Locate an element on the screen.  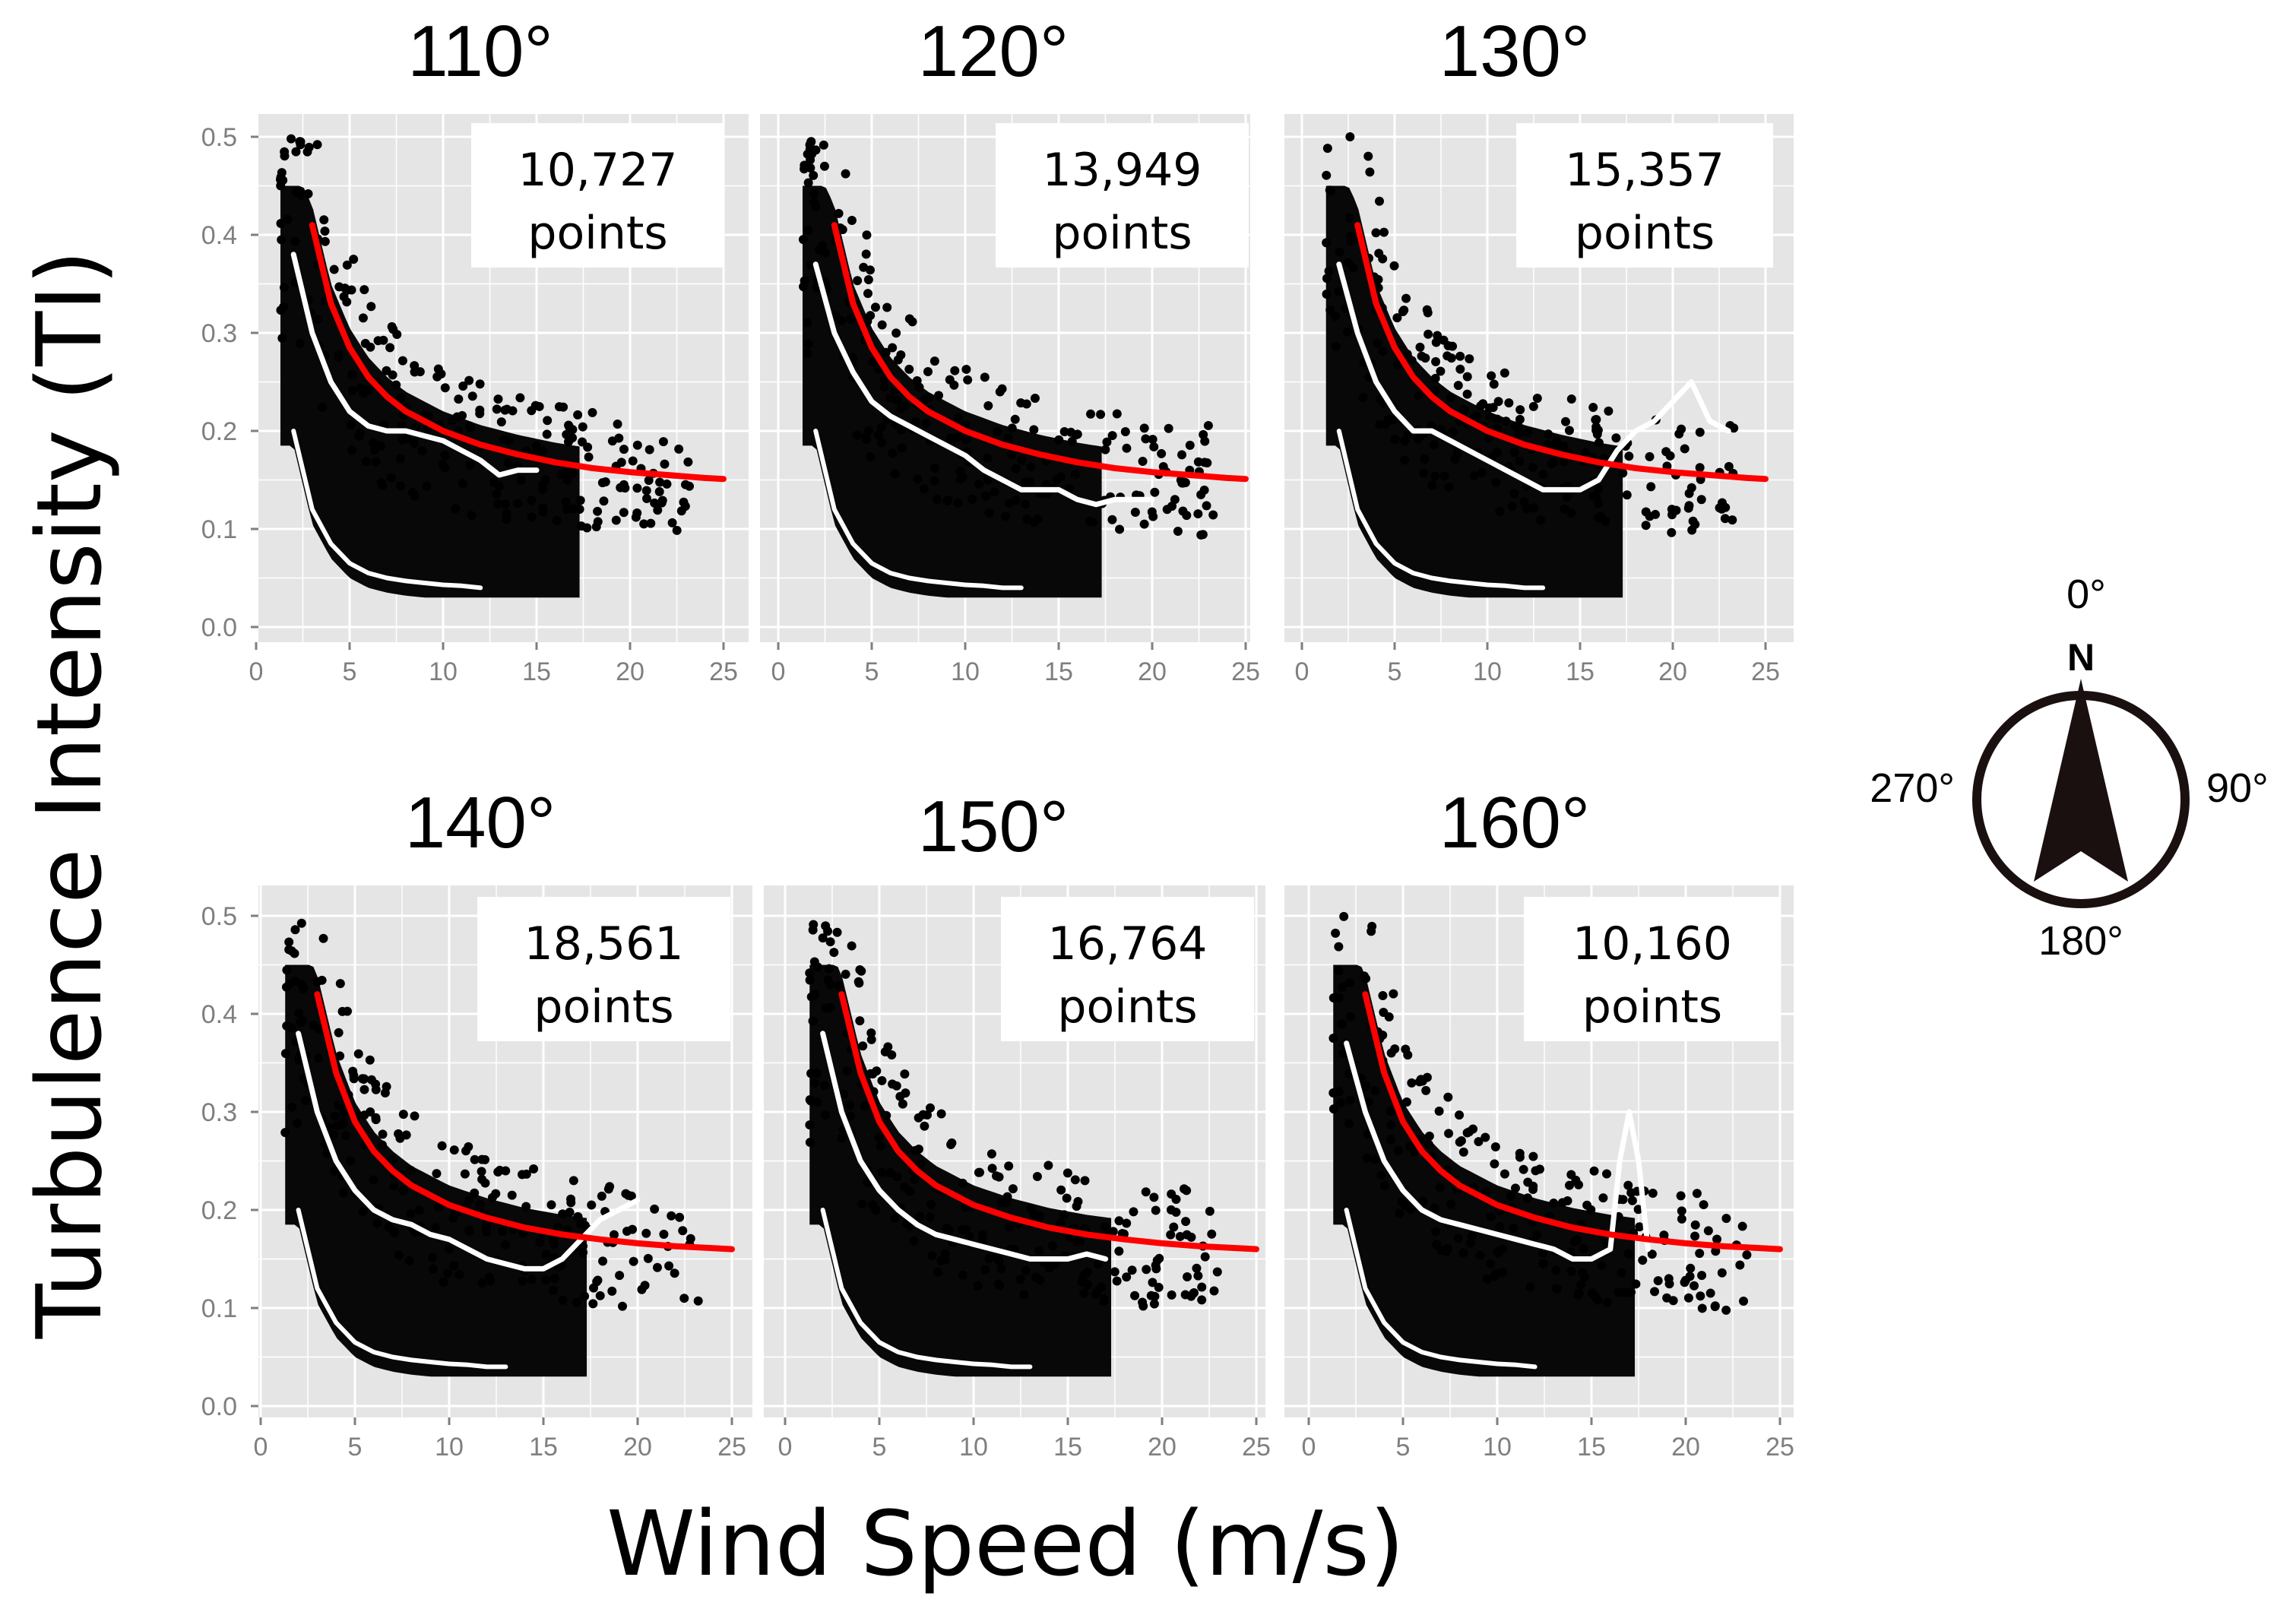
point-count: 10,727 is located at coordinates (598, 170).